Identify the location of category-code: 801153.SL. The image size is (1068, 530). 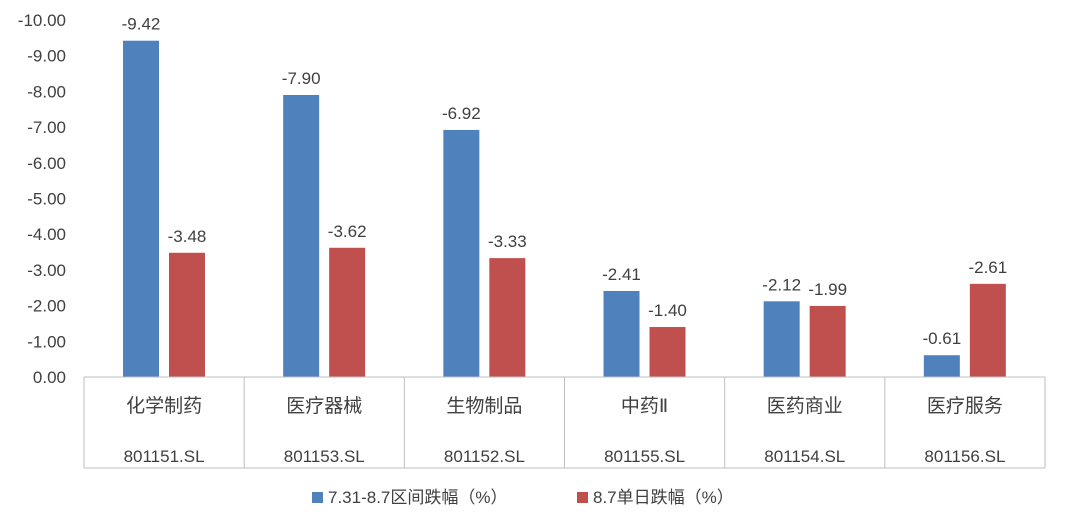
(324, 456).